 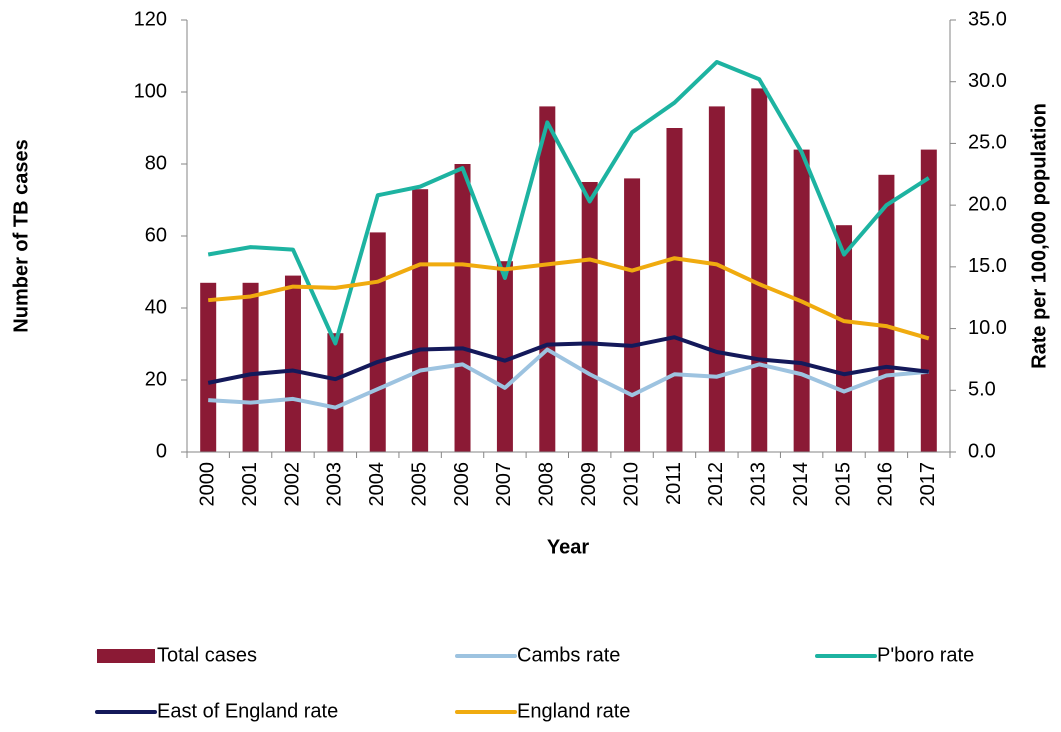 What do you see at coordinates (292, 484) in the screenshot?
I see `x-tick-label: 2002` at bounding box center [292, 484].